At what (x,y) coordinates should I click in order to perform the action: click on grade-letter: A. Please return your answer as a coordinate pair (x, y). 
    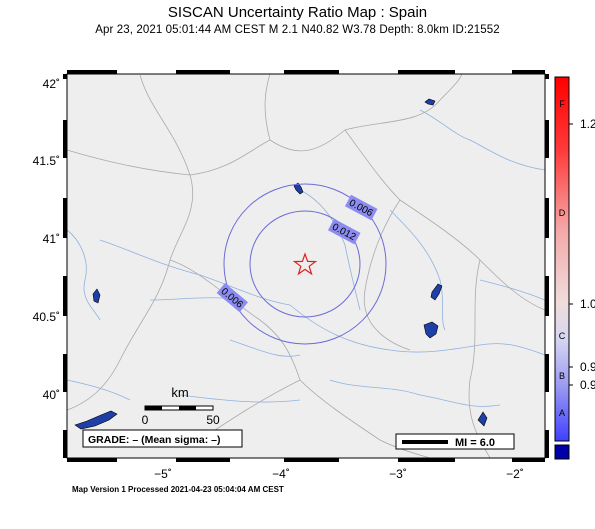
    Looking at the image, I should click on (562, 413).